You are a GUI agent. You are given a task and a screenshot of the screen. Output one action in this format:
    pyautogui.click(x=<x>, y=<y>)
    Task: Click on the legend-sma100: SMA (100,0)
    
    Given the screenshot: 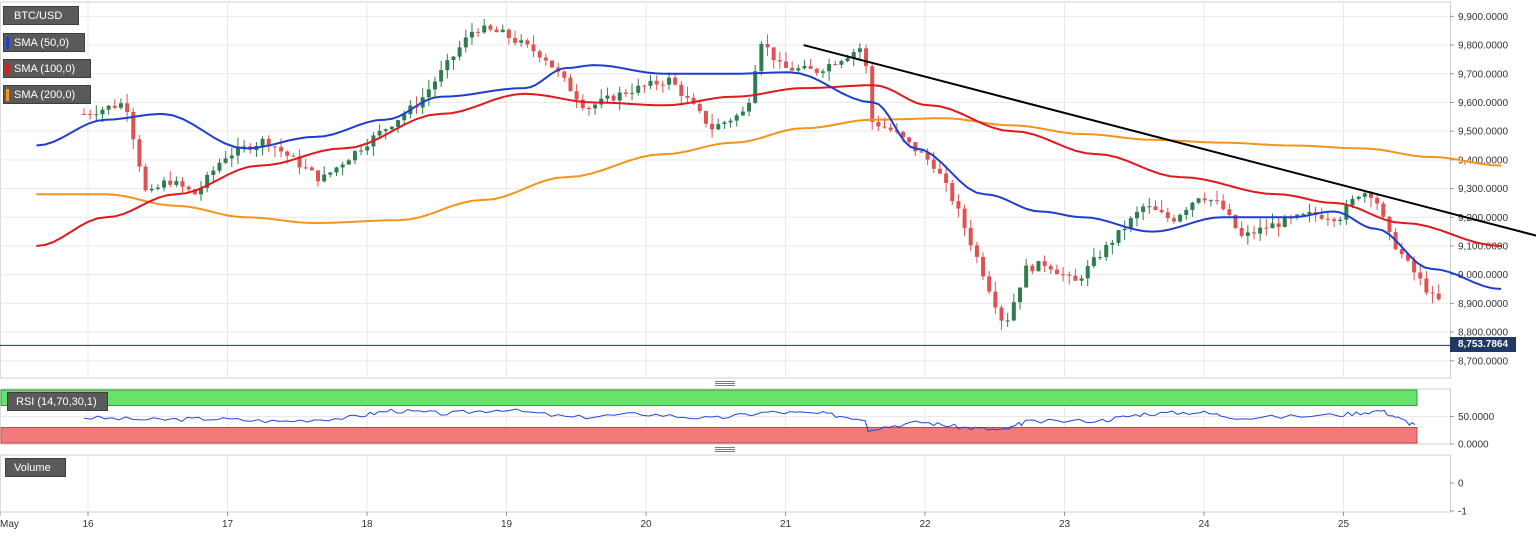 What is the action you would take?
    pyautogui.click(x=47, y=68)
    